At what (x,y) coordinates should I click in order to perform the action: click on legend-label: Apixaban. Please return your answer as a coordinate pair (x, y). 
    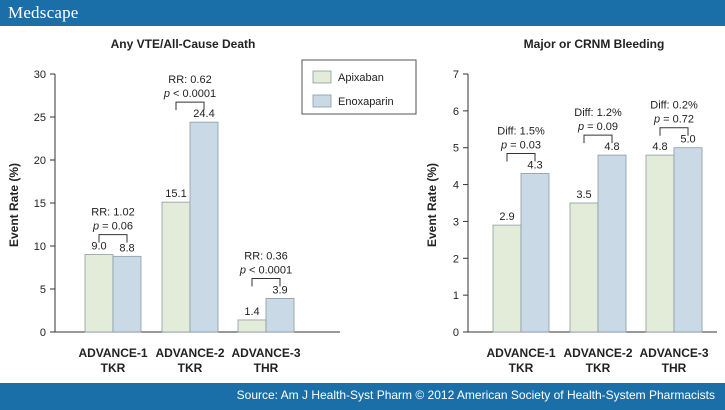
    Looking at the image, I should click on (361, 78).